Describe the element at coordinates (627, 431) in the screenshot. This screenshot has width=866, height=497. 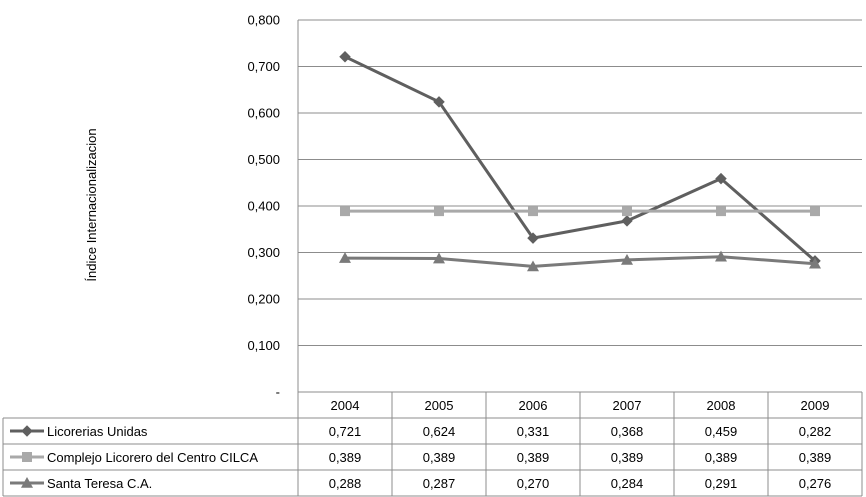
I see `table-cell-value: 0,368` at that location.